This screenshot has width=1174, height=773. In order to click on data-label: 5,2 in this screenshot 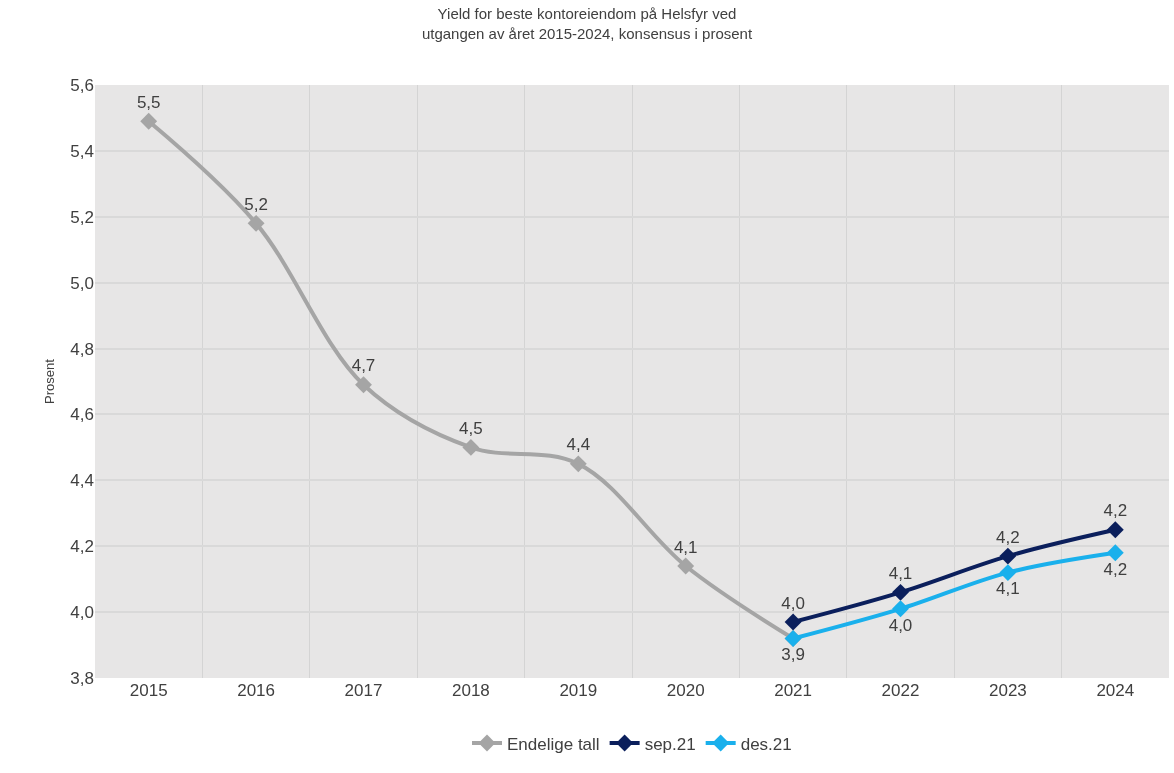, I will do `click(256, 204)`.